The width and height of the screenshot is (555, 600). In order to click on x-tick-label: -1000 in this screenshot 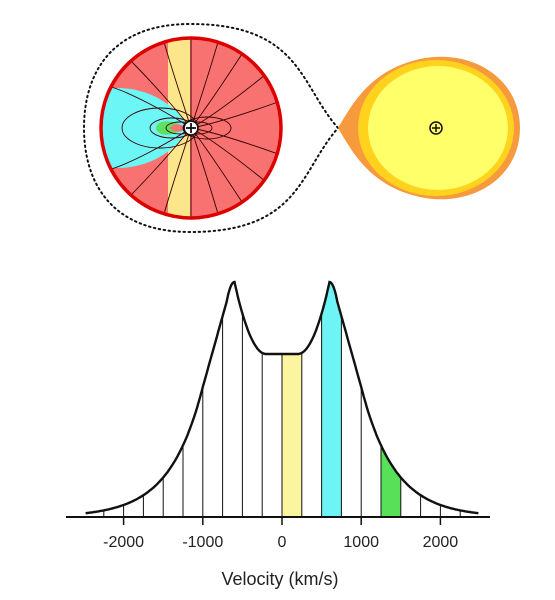, I will do `click(202, 542)`.